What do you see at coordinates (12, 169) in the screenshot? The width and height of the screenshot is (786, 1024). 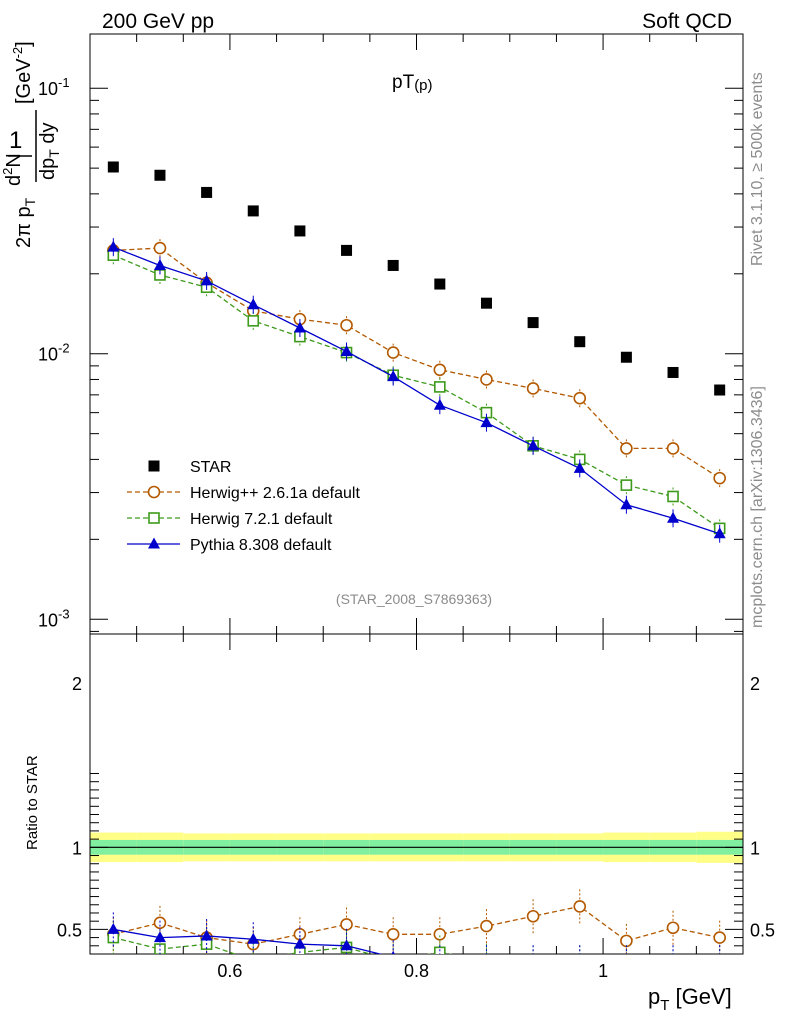 I see `svg-text: d2N` at bounding box center [12, 169].